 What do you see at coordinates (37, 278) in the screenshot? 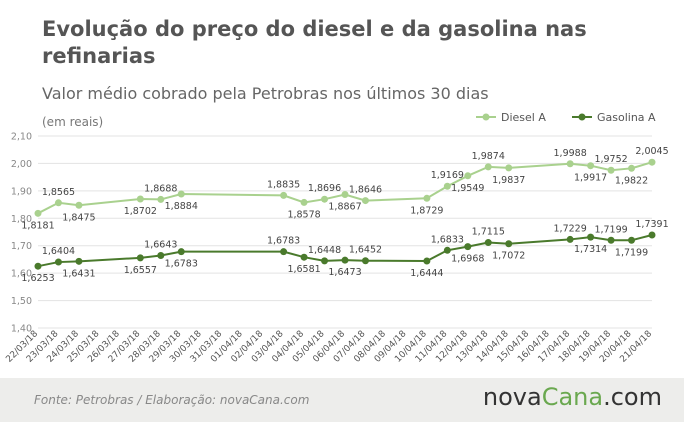
I see `data-label: 1,6253` at bounding box center [37, 278].